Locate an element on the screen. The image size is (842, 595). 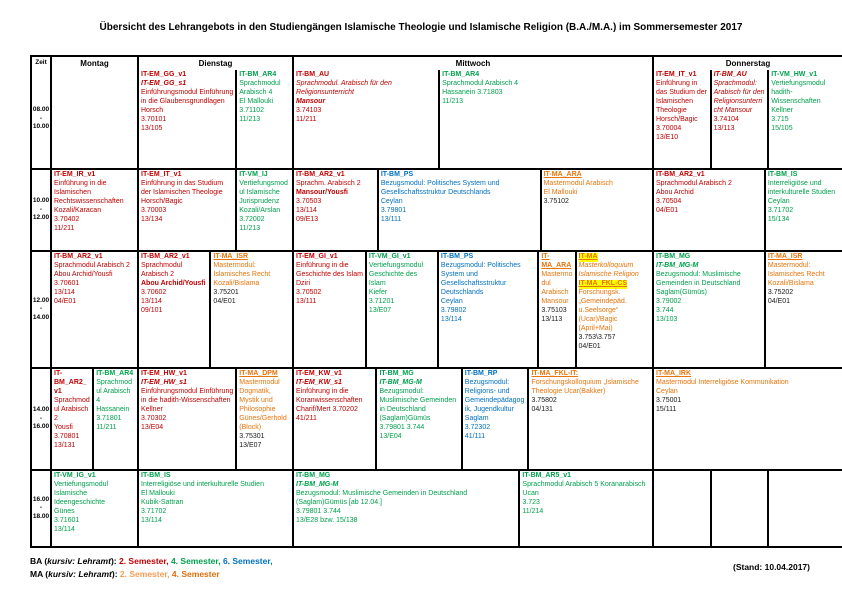
course-text: 04/131 is located at coordinates (542, 409).